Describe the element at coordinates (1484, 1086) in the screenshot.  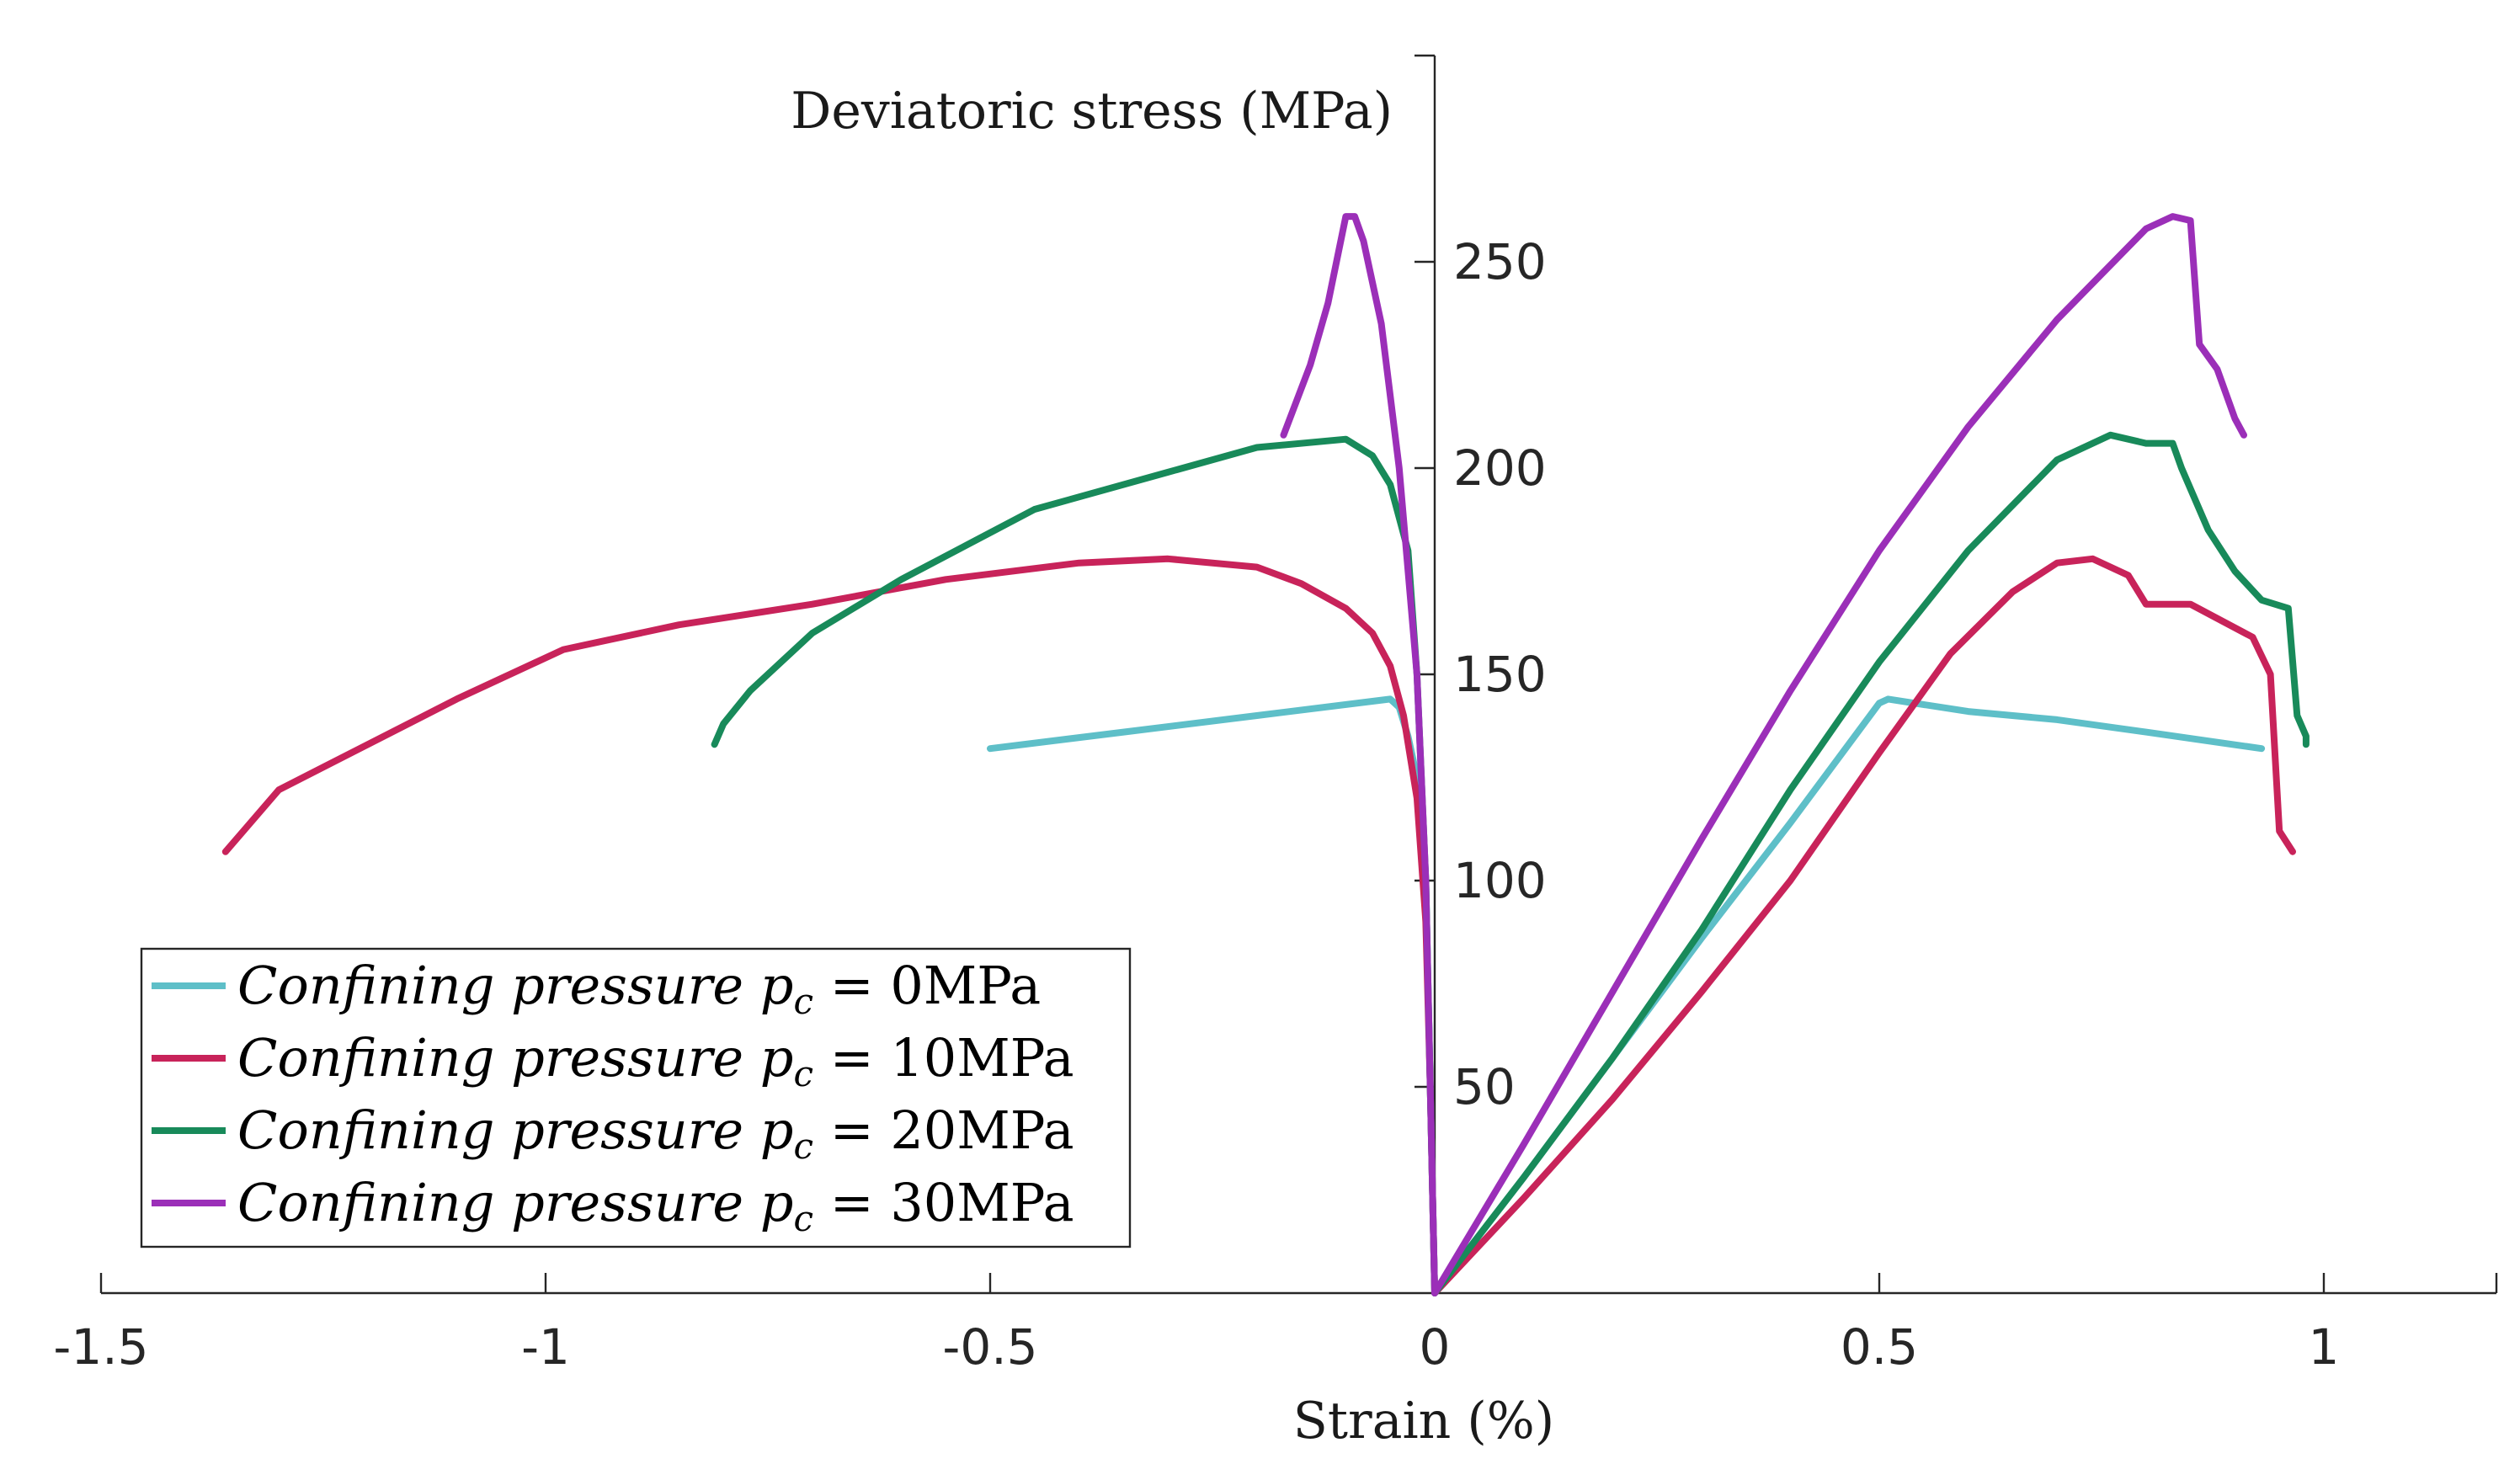
I see `y-tick-label: 50` at that location.